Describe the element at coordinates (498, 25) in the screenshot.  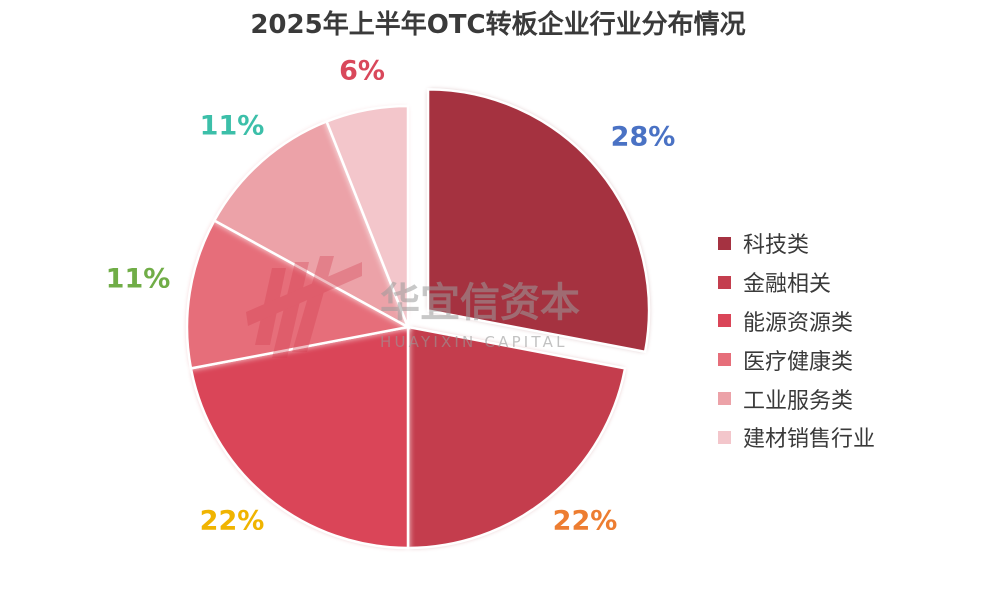
I see `chart-title: 2025年上半年OTC转板企业行业分布情况` at that location.